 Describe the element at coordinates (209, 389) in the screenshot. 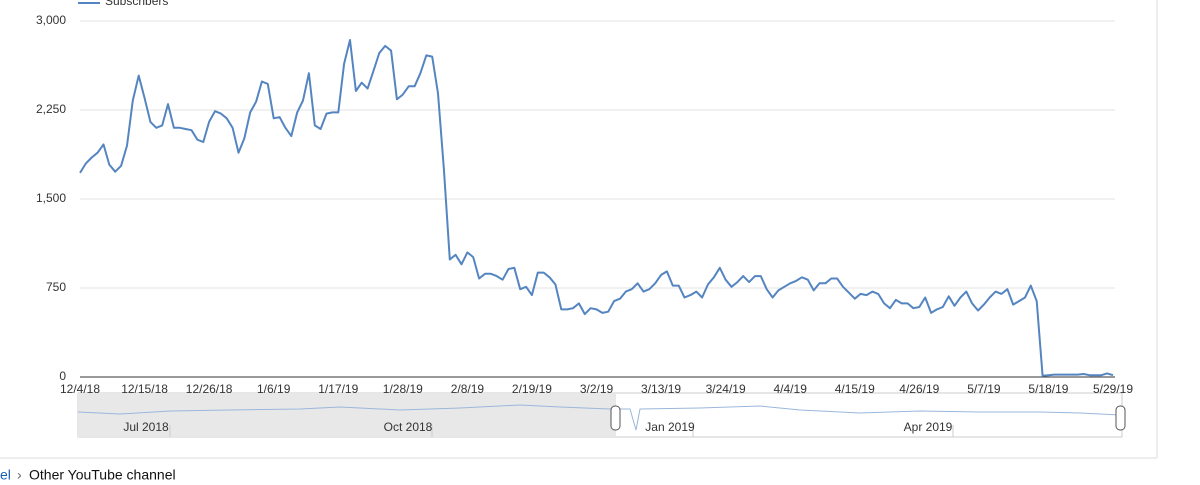

I see `x-tick-label: 12/26/18` at that location.